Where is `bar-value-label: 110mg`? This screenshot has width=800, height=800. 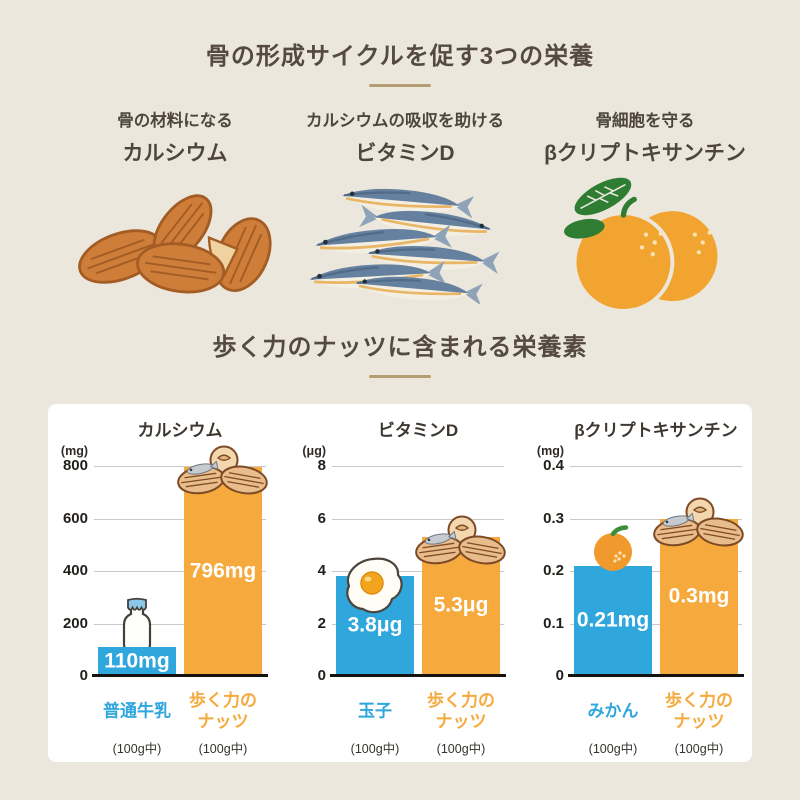 bar-value-label: 110mg is located at coordinates (137, 661).